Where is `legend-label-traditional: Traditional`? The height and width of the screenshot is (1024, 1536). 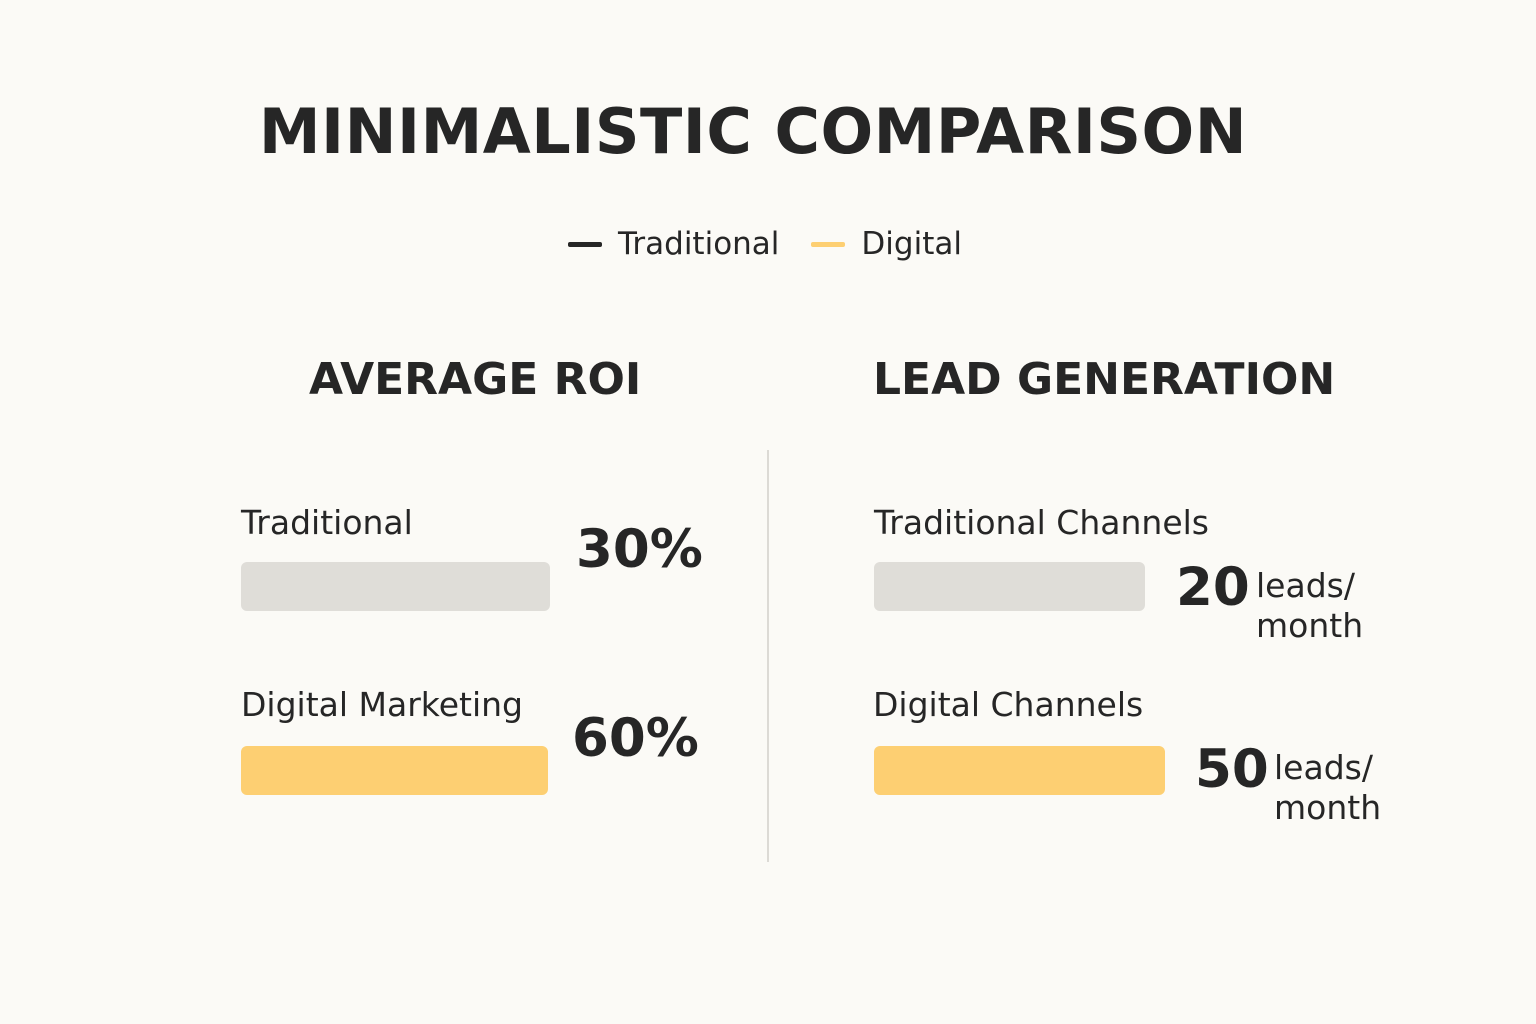 legend-label-traditional: Traditional is located at coordinates (699, 244).